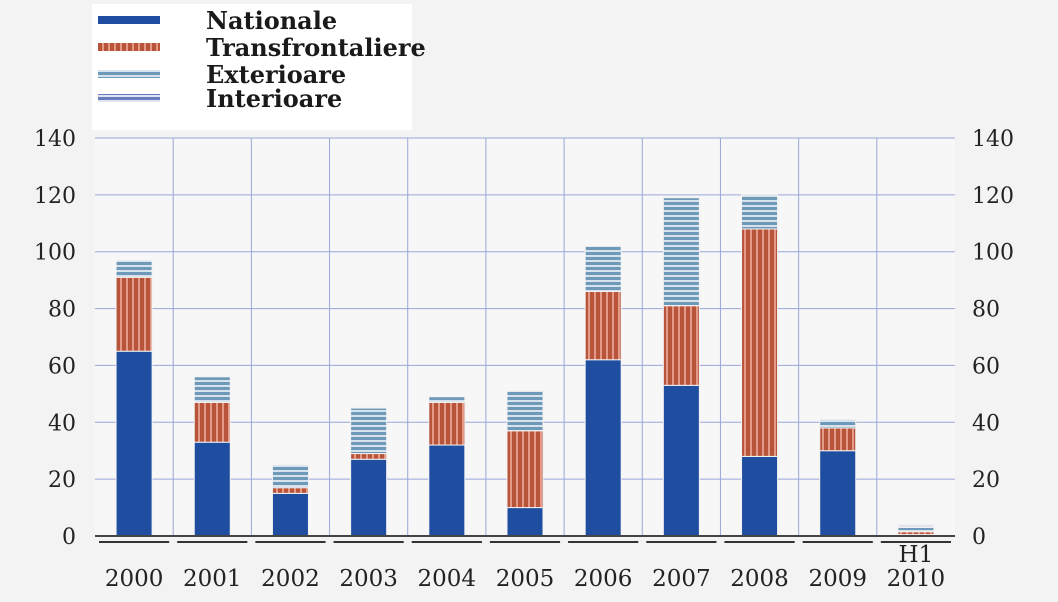 Image resolution: width=1058 pixels, height=602 pixels. What do you see at coordinates (55, 139) in the screenshot?
I see `y-tick-label-left: 140` at bounding box center [55, 139].